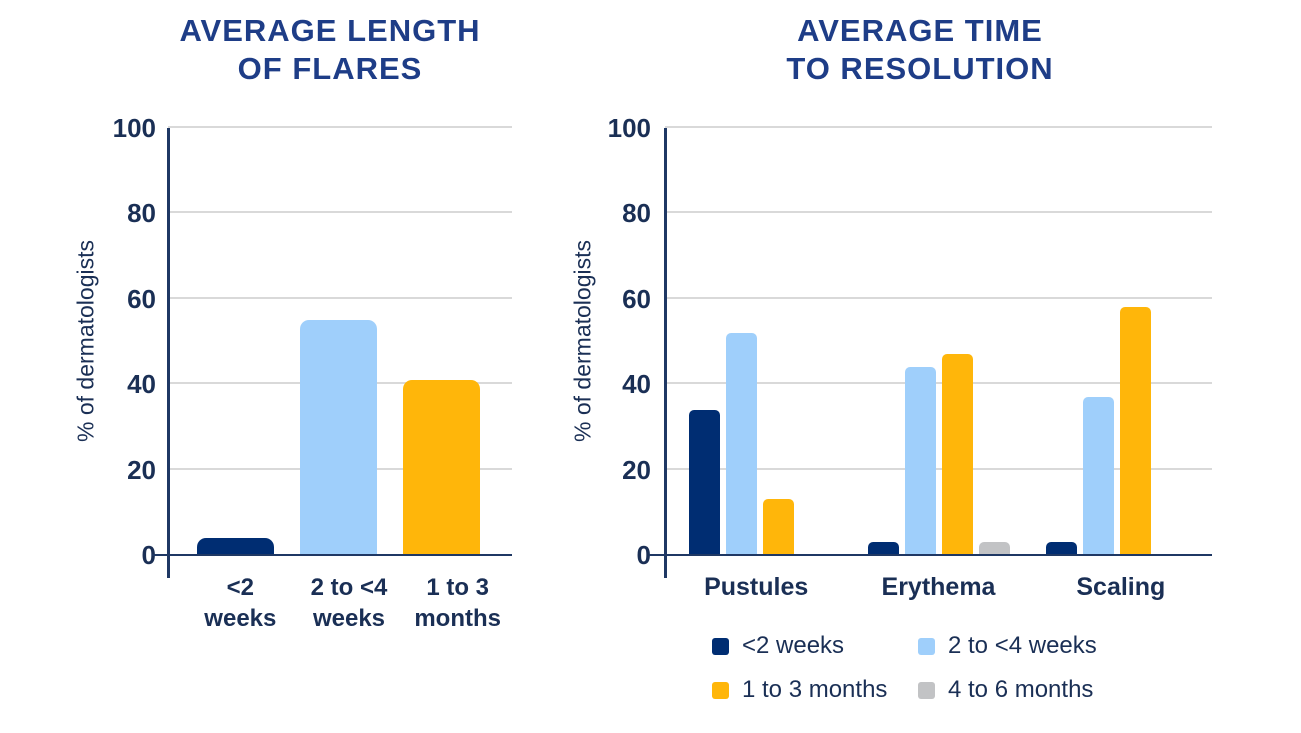  What do you see at coordinates (778, 527) in the screenshot?
I see `bar-pustules-1-to-3-months` at bounding box center [778, 527].